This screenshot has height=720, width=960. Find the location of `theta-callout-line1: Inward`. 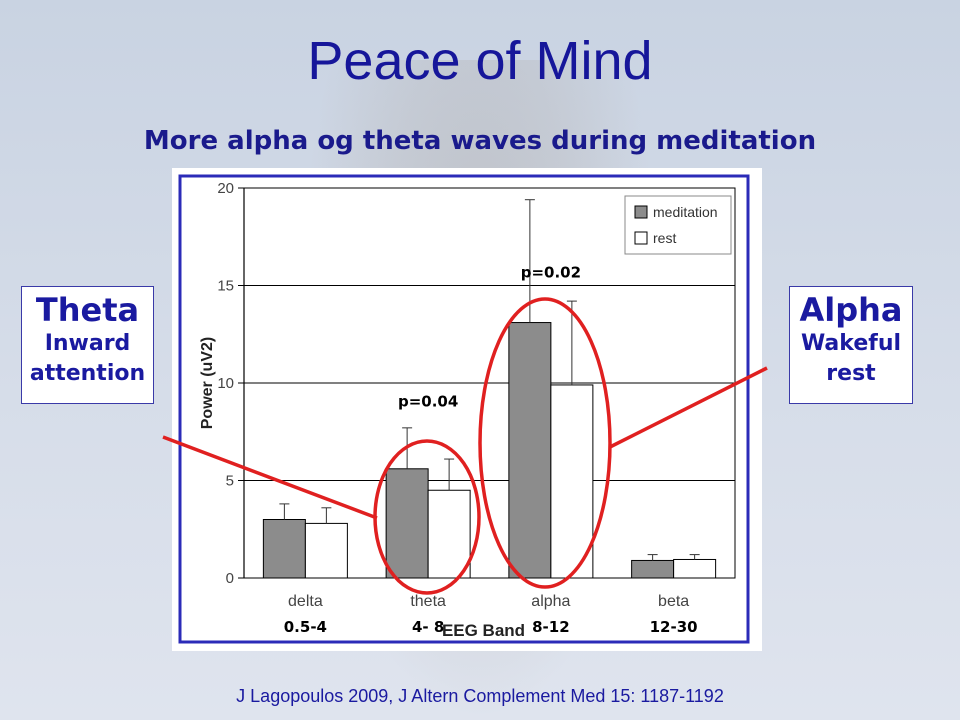

theta-callout-line1: Inward is located at coordinates (87, 343).